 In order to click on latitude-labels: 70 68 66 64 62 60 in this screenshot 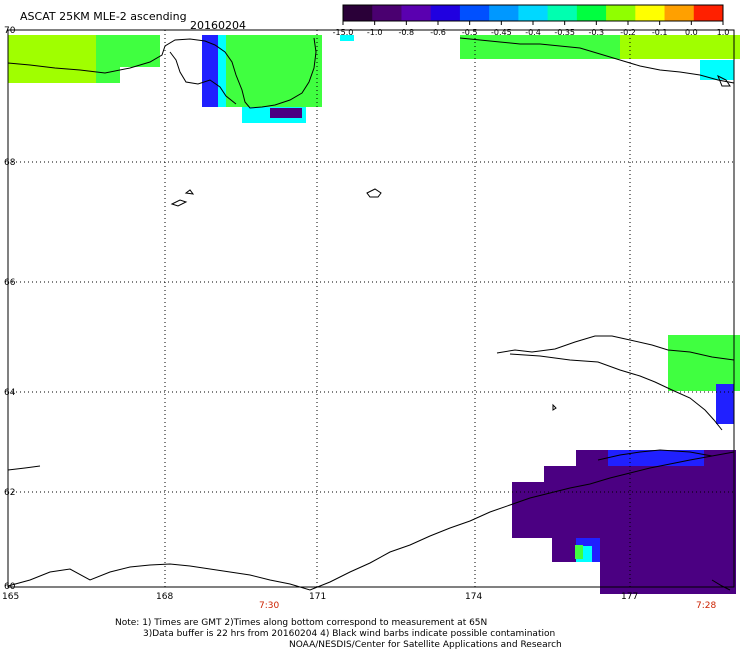, I will do `click(10, 309)`.